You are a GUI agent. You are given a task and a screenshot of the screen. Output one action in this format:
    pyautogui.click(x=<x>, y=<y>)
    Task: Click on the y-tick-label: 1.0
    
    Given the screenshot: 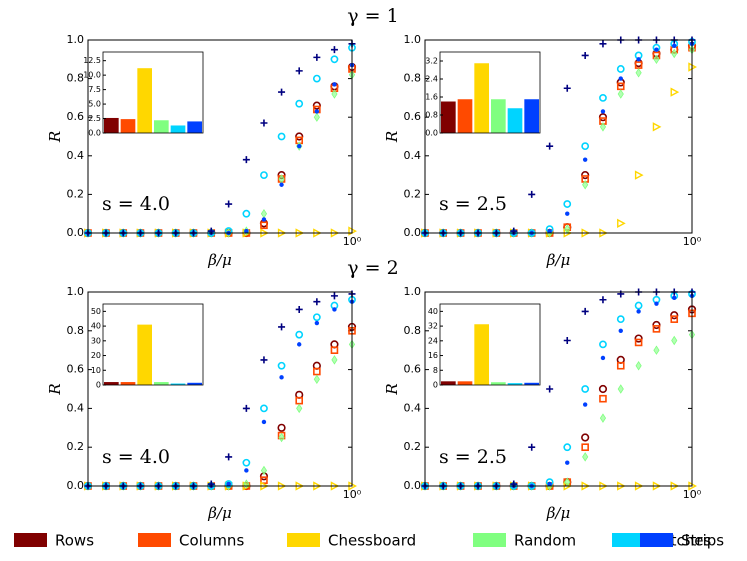 What is the action you would take?
    pyautogui.click(x=413, y=39)
    